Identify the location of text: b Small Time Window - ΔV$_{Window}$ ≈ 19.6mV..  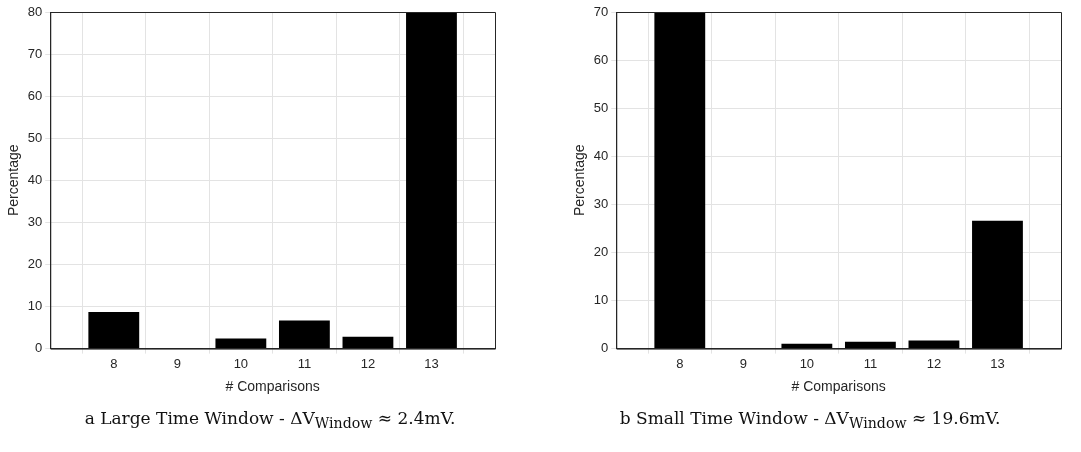
(810, 420).